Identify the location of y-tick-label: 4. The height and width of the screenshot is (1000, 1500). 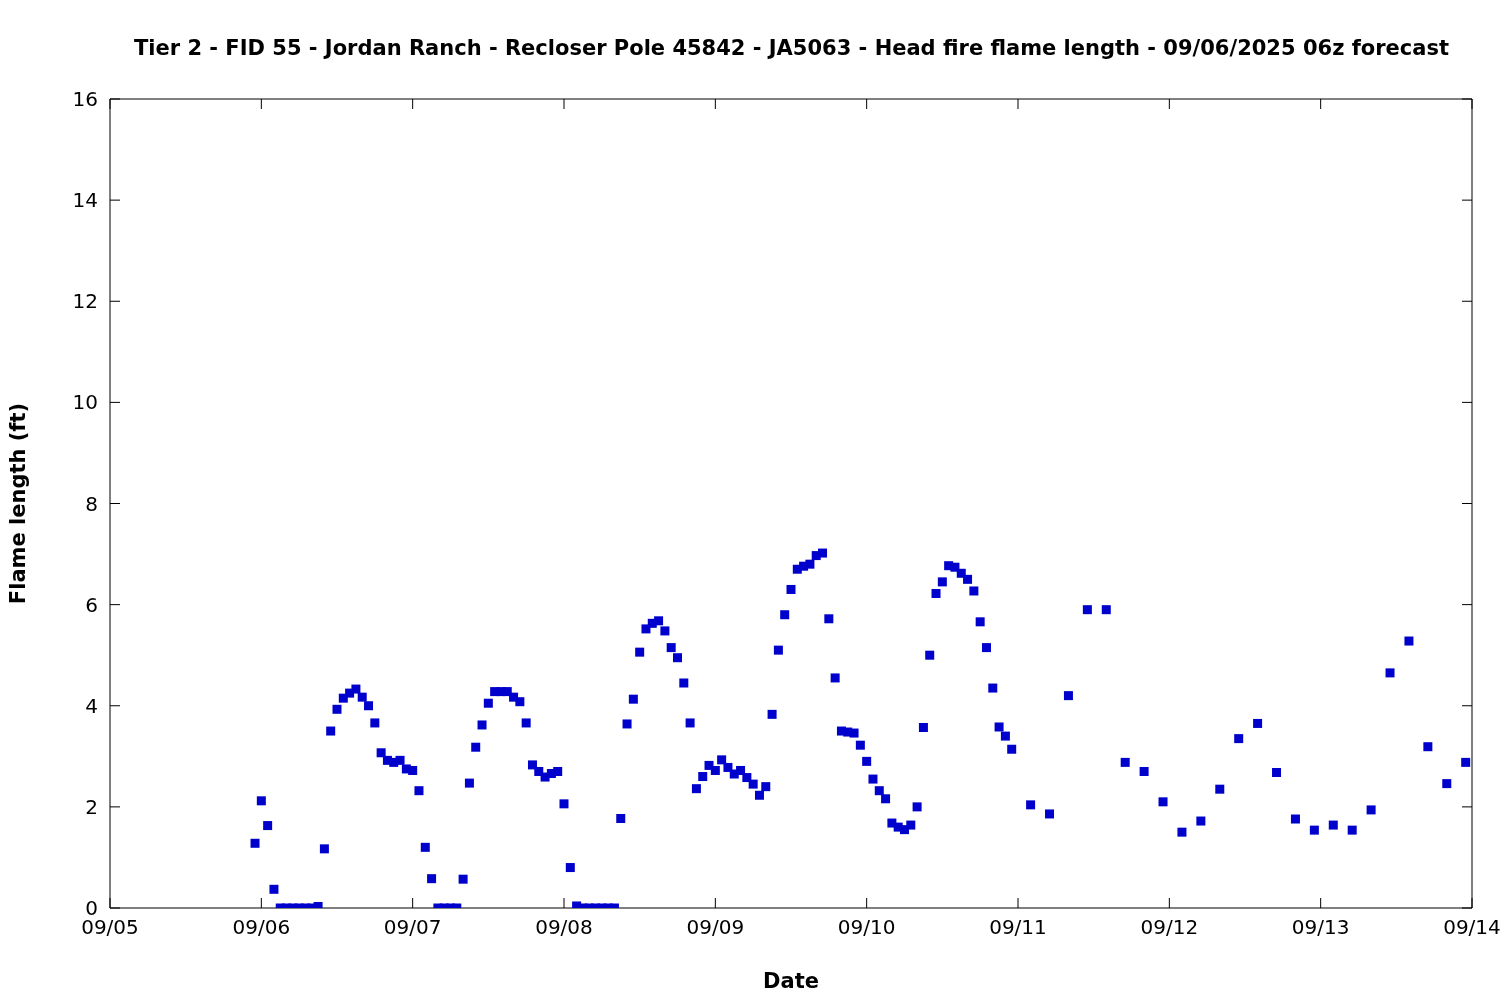
(91, 705).